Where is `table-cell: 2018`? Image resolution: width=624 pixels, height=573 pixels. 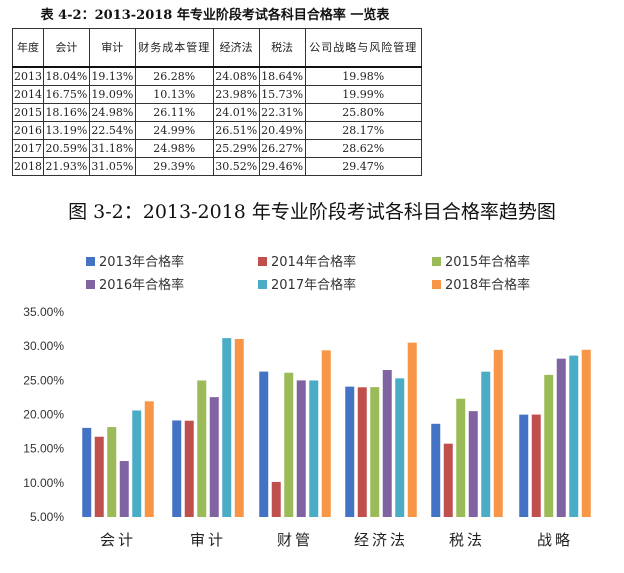 table-cell: 2018 is located at coordinates (28, 166).